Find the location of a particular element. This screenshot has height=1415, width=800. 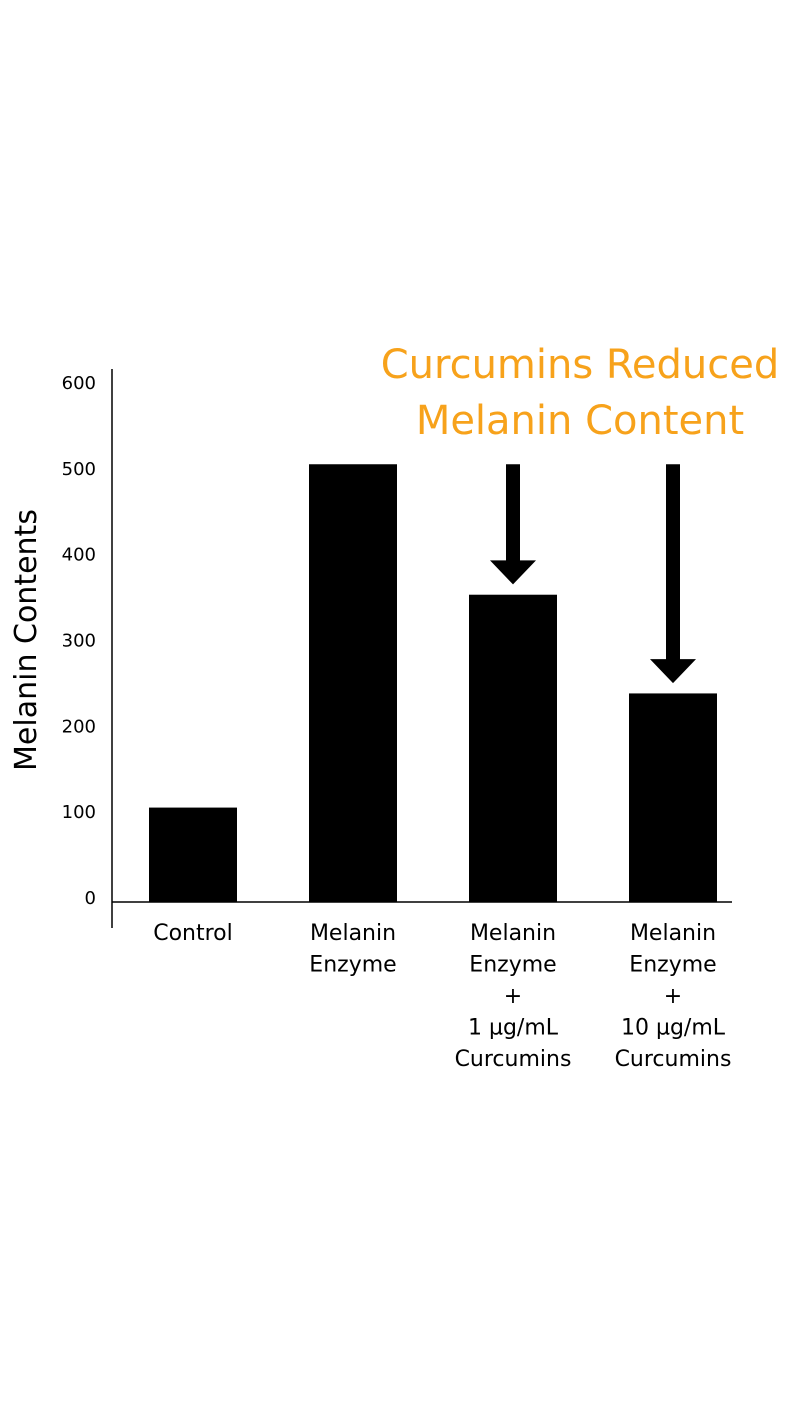

category-label-line: Control is located at coordinates (193, 933).